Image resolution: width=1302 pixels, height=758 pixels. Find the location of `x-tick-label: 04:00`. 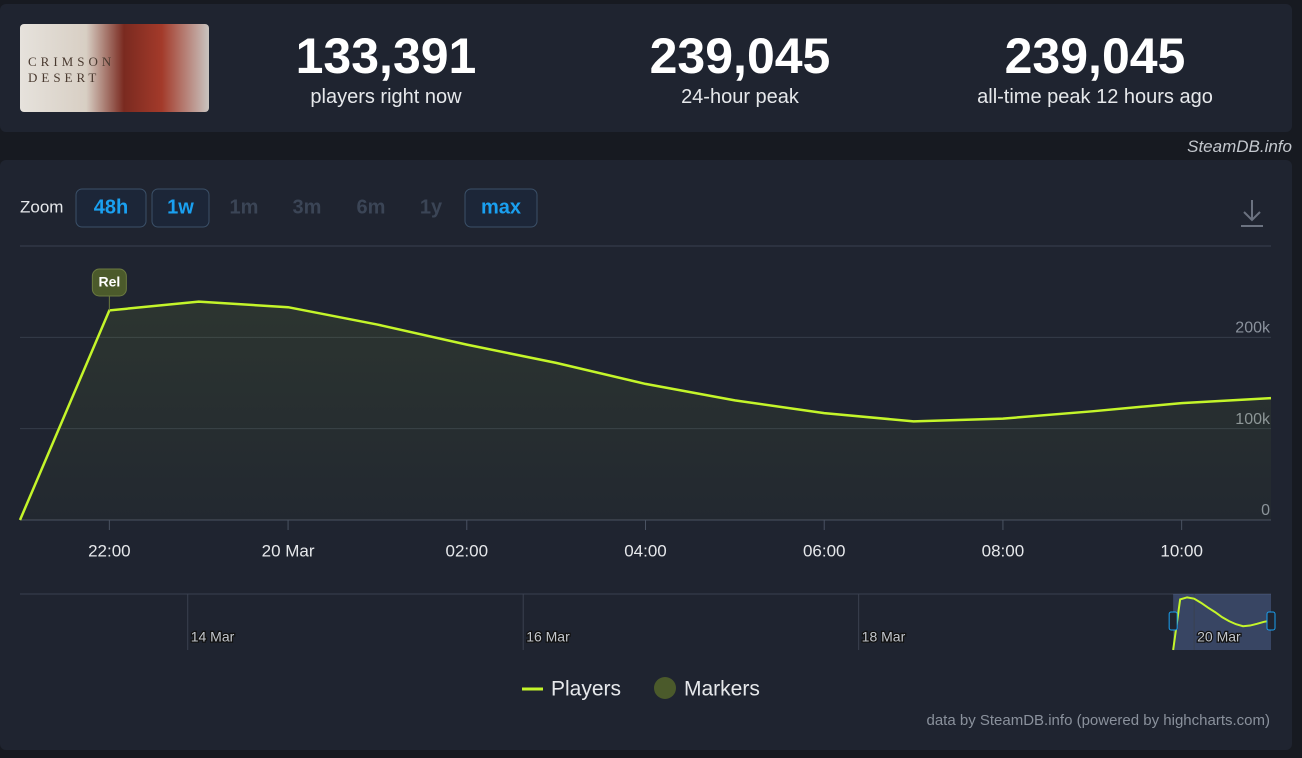

x-tick-label: 04:00 is located at coordinates (645, 550).